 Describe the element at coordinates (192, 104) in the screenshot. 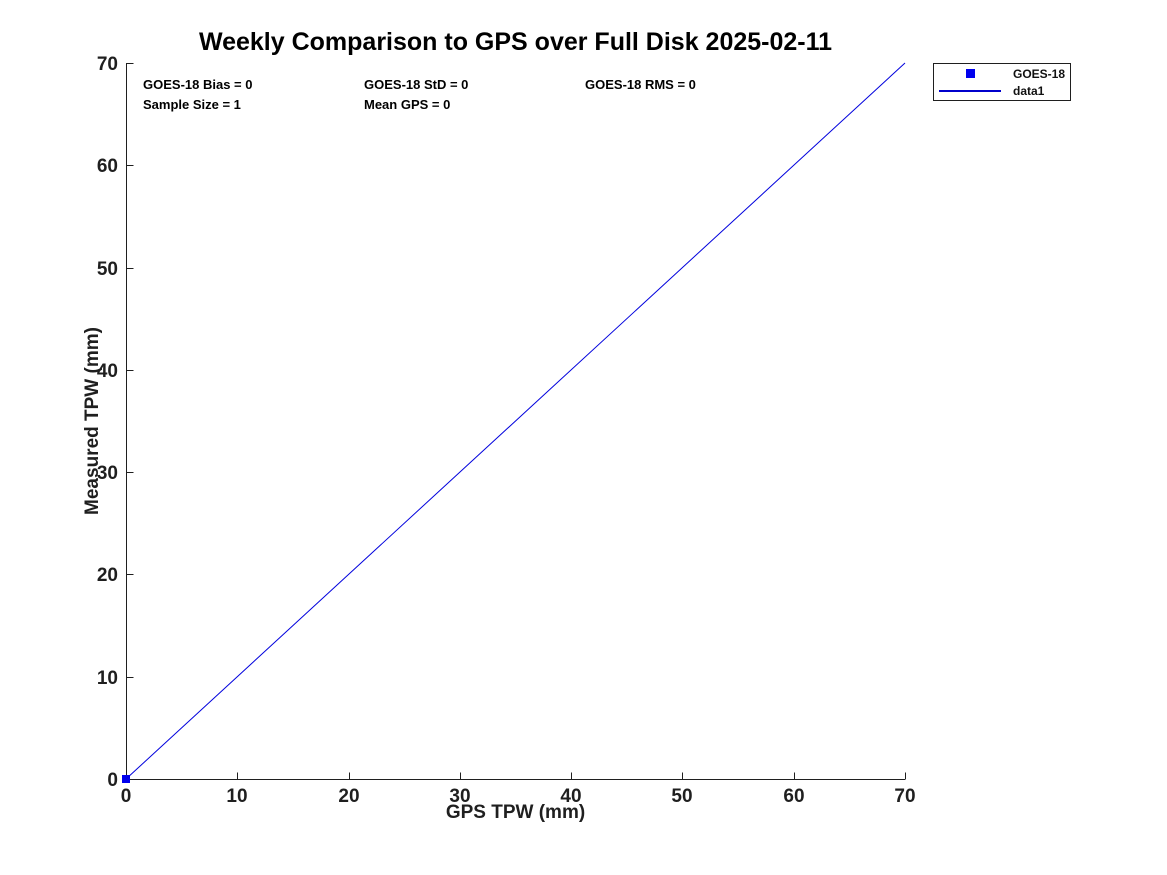

I see `annotation-sample-size: Sample Size = 1` at that location.